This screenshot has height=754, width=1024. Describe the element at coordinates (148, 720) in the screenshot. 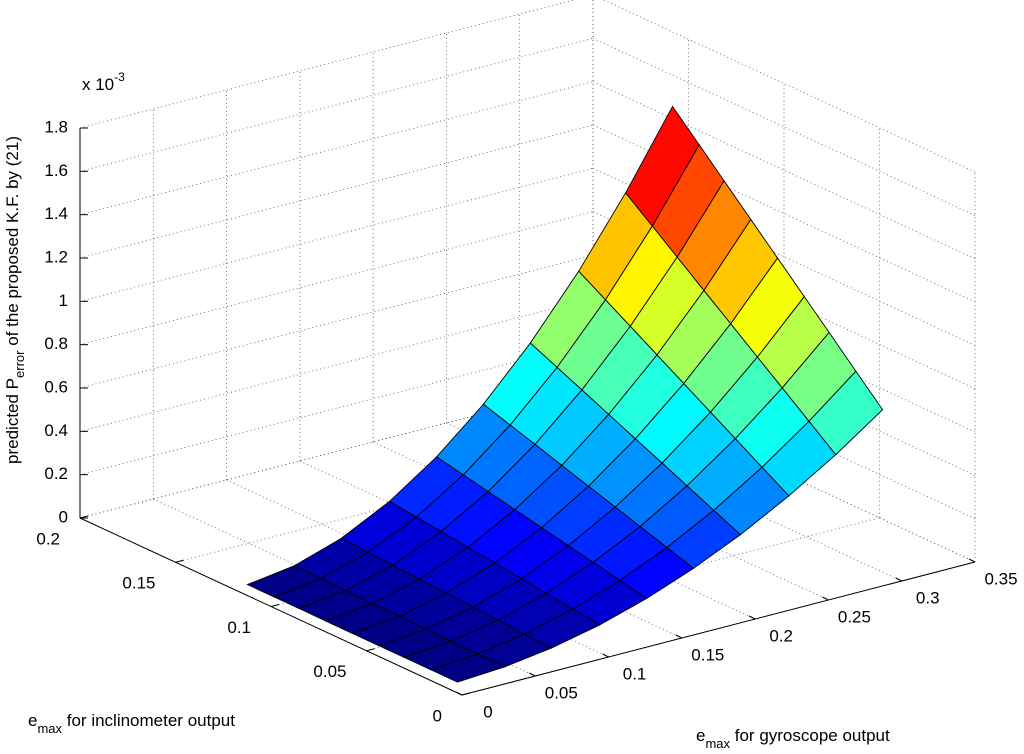

I see `y-label-b: for inclinometer output` at that location.